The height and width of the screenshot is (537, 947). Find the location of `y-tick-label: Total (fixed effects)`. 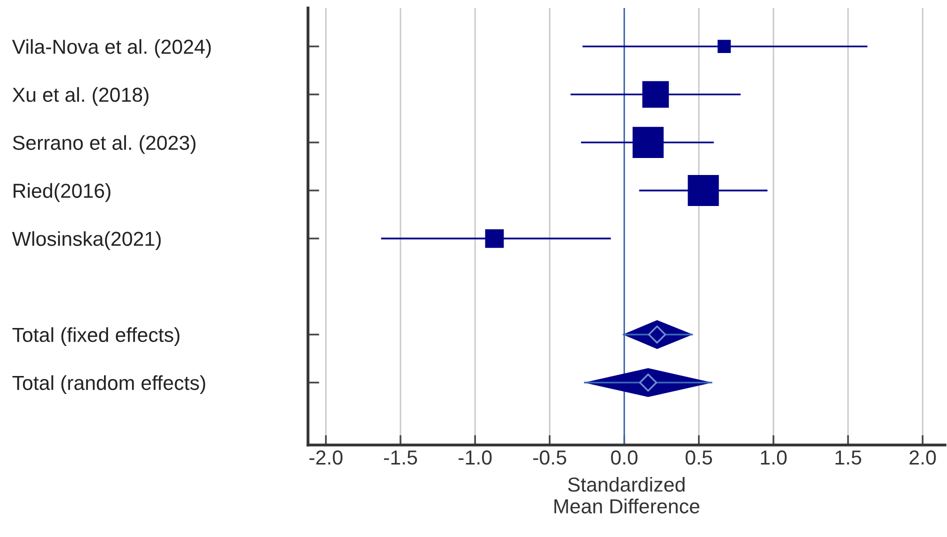

y-tick-label: Total (fixed effects) is located at coordinates (96, 336).